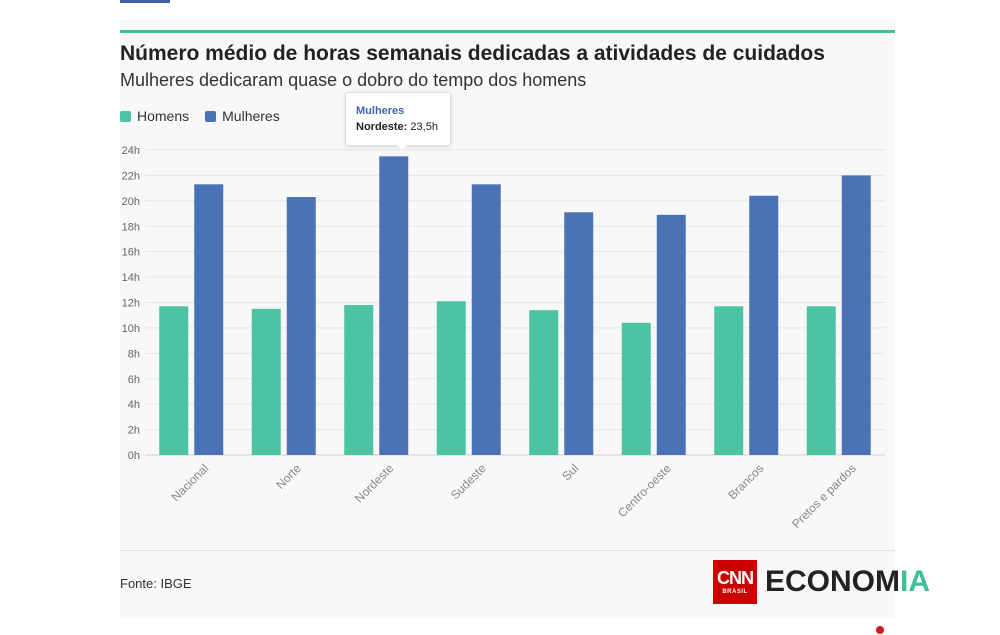 This screenshot has height=635, width=1000. What do you see at coordinates (131, 227) in the screenshot?
I see `y-tick-label: 18h` at bounding box center [131, 227].